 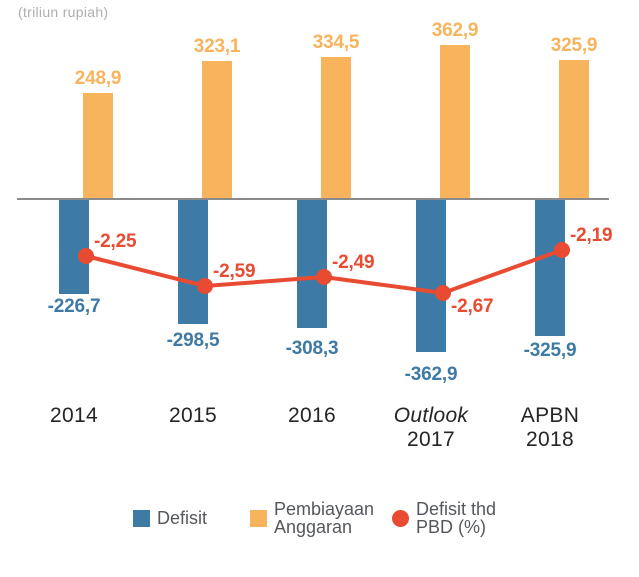 I want to click on x-axis-label: APBN 2018, so click(x=550, y=428).